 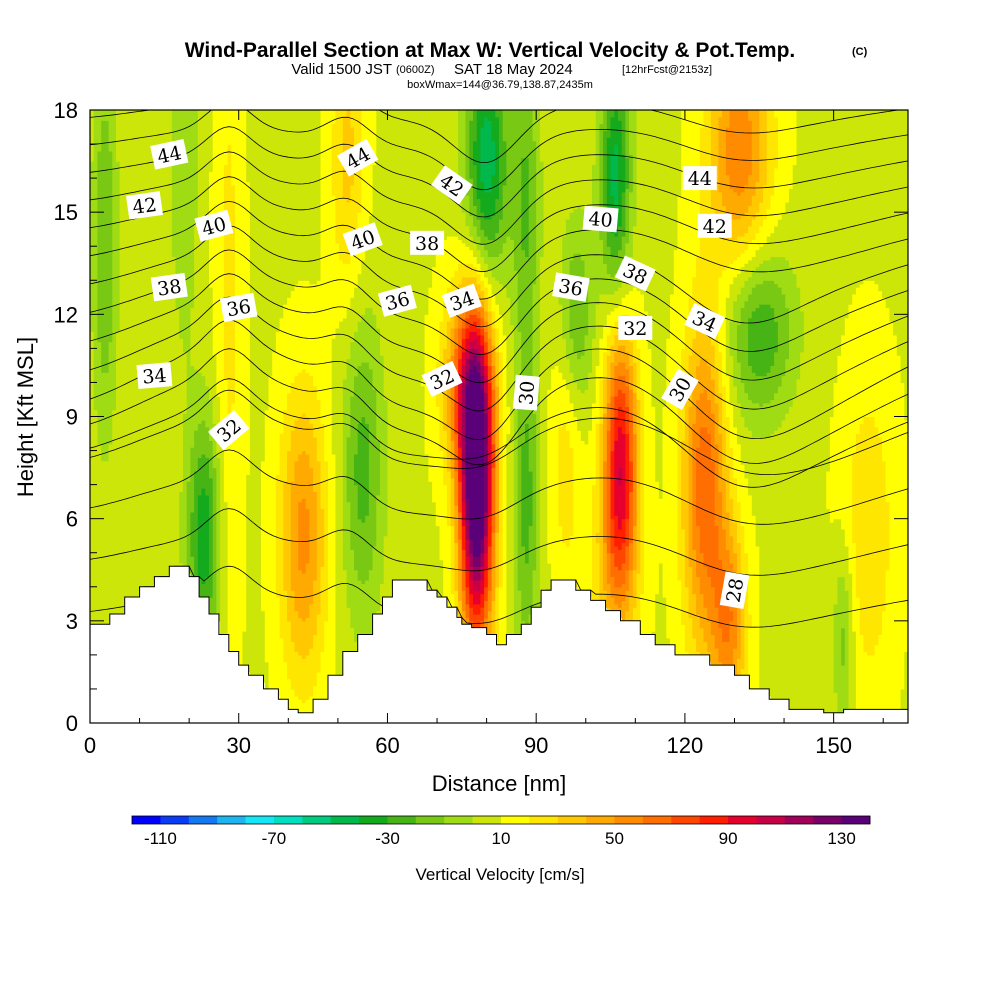 I want to click on y-tick-label: 3, so click(x=72, y=621).